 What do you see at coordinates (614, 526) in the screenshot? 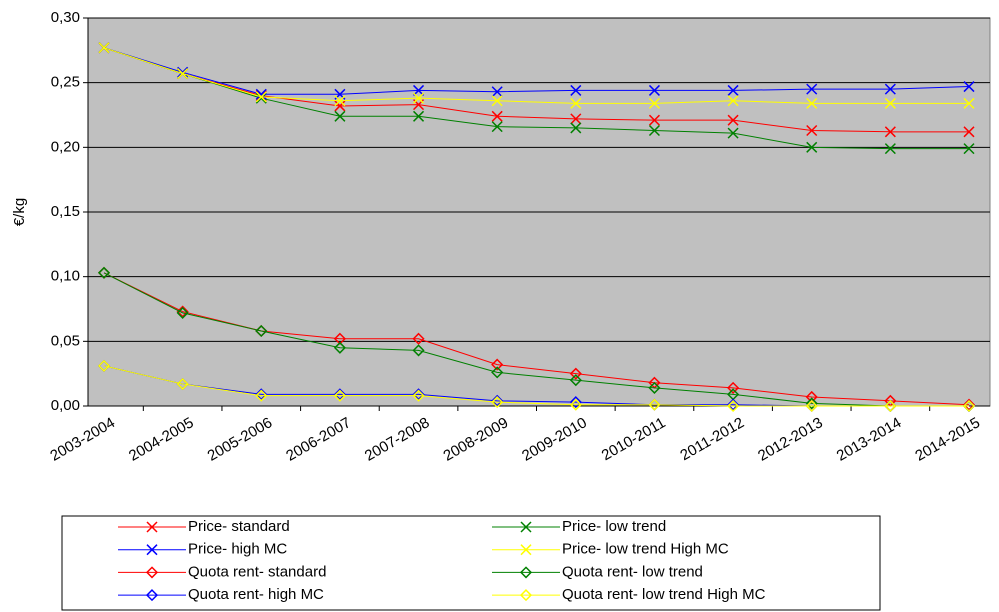
I see `legend-label: Price- low trend` at bounding box center [614, 526].